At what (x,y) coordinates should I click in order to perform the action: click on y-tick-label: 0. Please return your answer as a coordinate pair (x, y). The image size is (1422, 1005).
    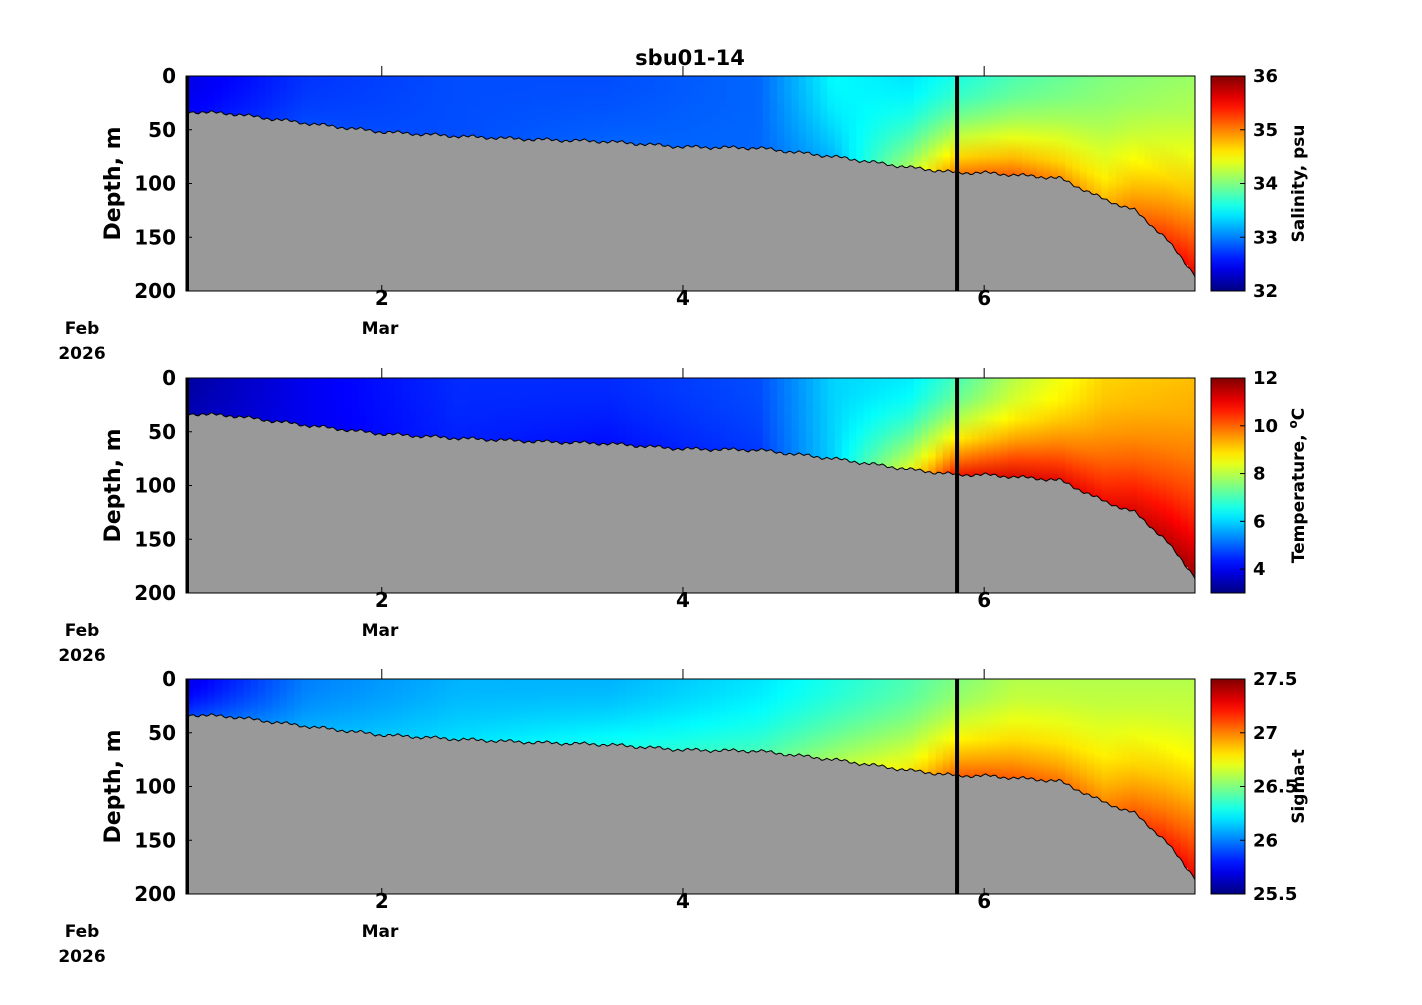
    Looking at the image, I should click on (169, 378).